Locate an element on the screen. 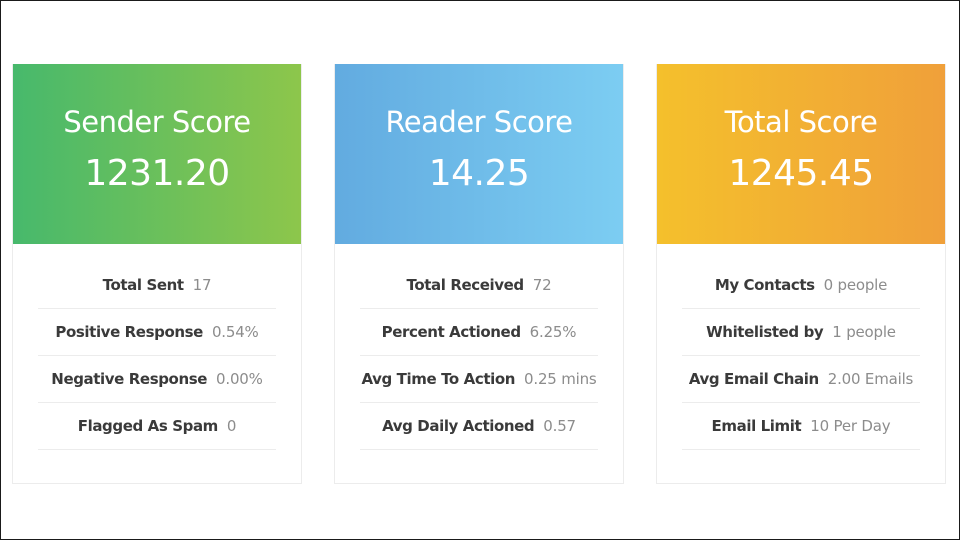  stat-label: Percent Actioned is located at coordinates (451, 332).